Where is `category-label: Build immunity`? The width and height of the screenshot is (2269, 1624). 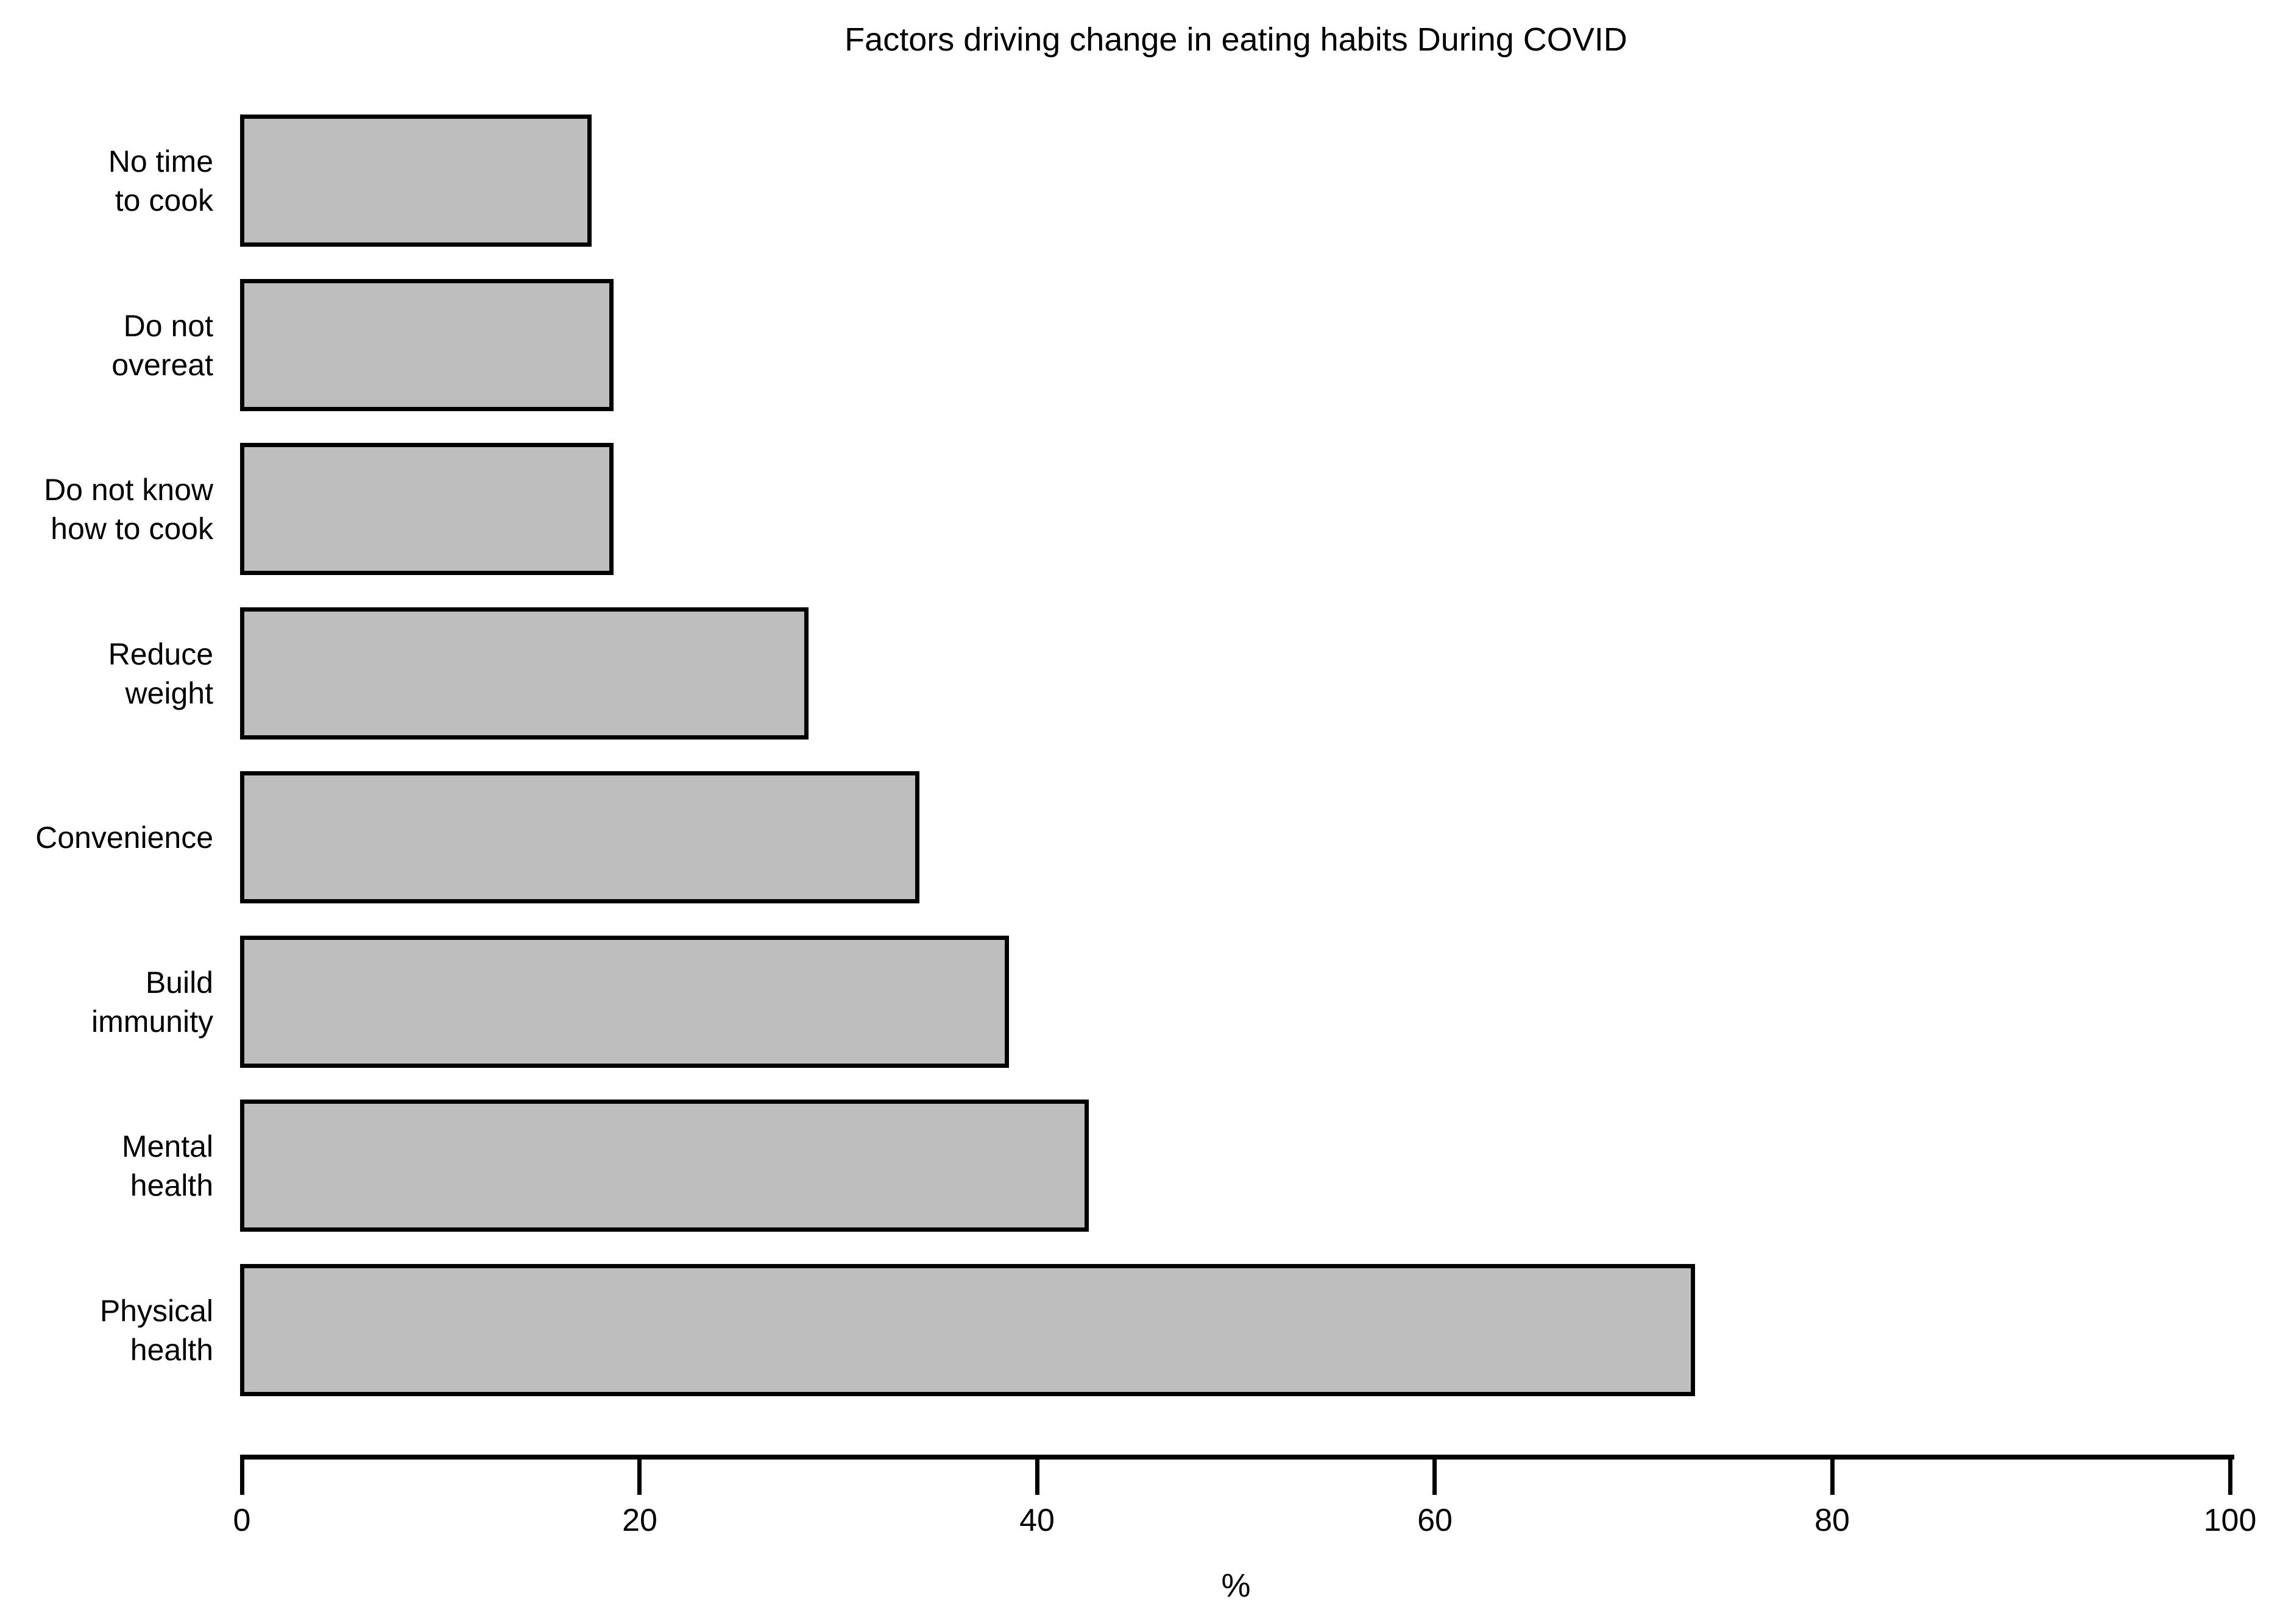 category-label: Build immunity is located at coordinates (106, 1002).